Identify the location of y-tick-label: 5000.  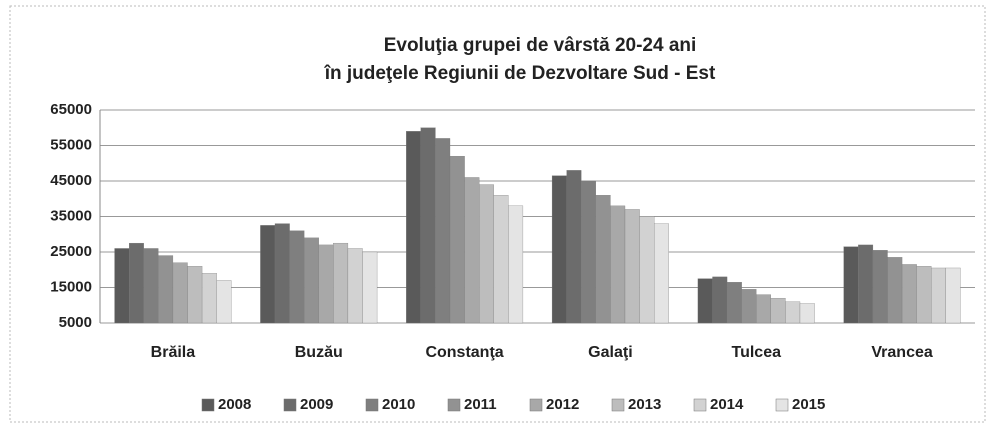
(75, 322).